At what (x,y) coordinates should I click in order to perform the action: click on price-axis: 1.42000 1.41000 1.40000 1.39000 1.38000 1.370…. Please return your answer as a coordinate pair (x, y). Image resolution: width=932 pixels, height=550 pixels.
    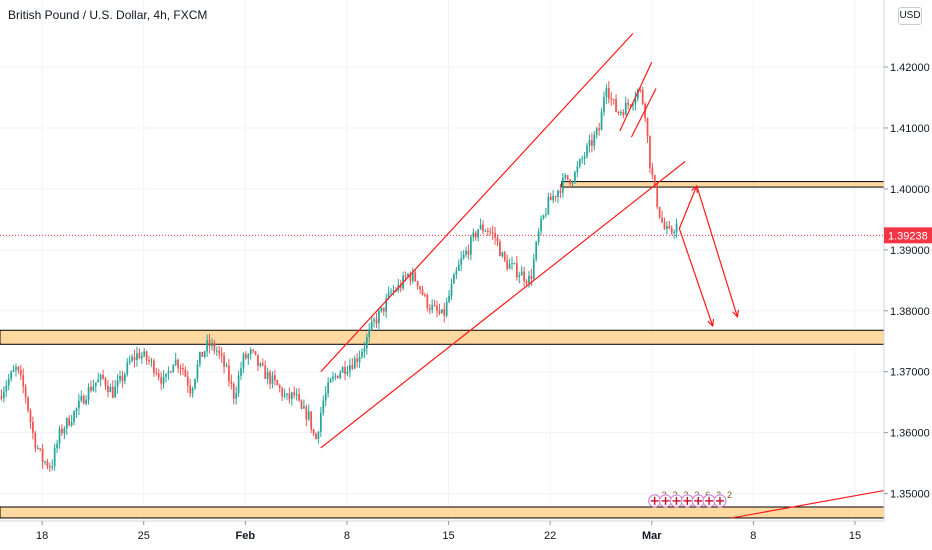
    Looking at the image, I should click on (907, 275).